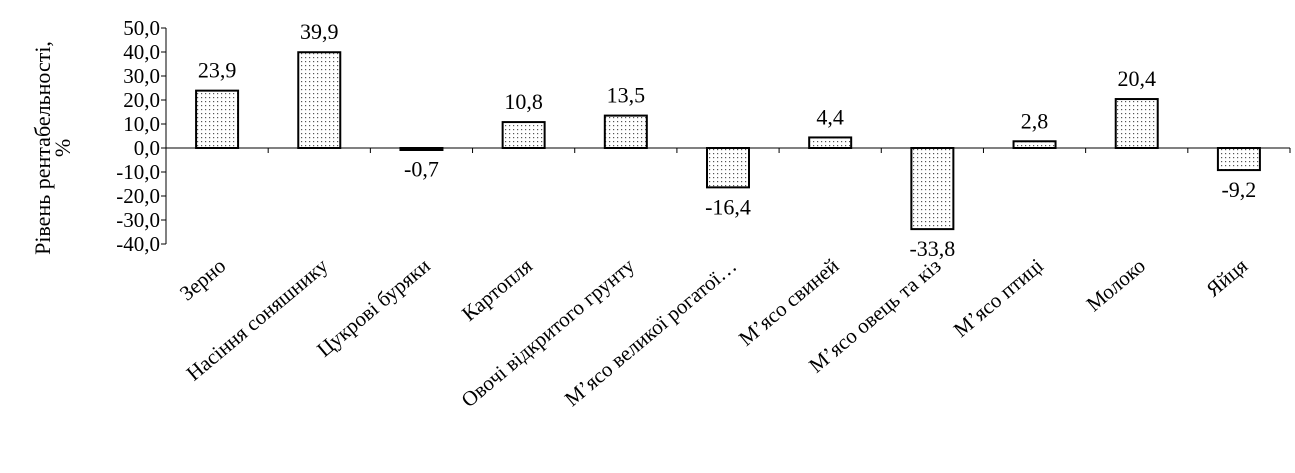 The image size is (1295, 473). I want to click on y-tick-label: 10,0, so click(141, 124).